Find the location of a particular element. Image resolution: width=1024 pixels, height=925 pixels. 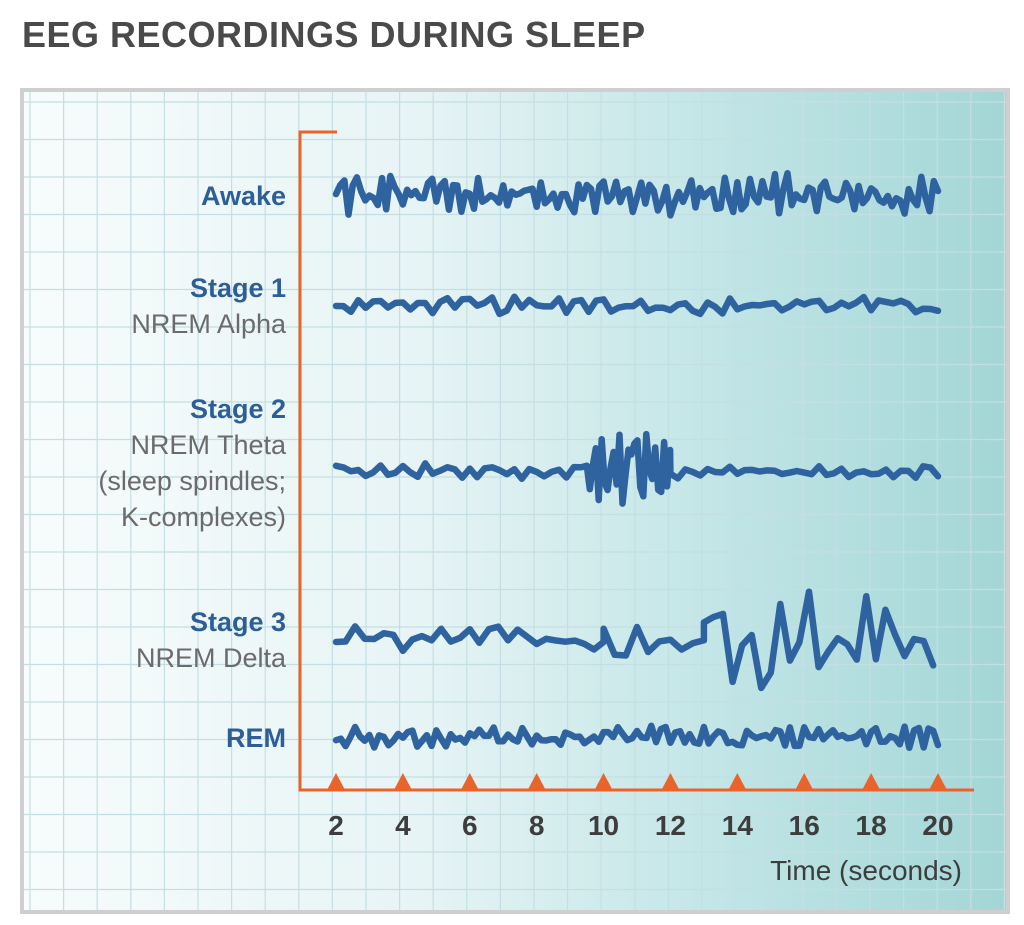

eeg-trace-awake is located at coordinates (637, 194).